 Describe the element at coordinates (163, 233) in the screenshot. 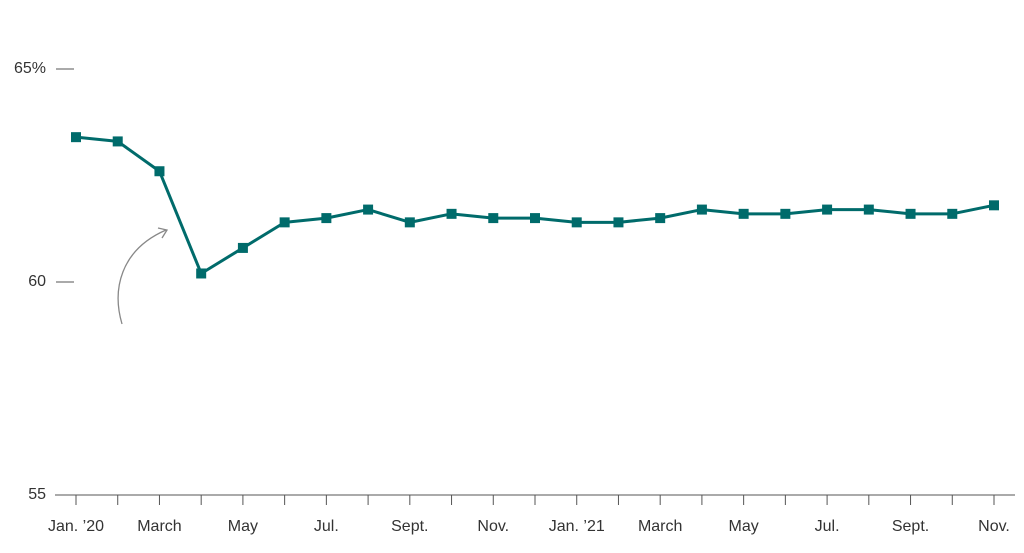

I see `annotation-arrowhead` at that location.